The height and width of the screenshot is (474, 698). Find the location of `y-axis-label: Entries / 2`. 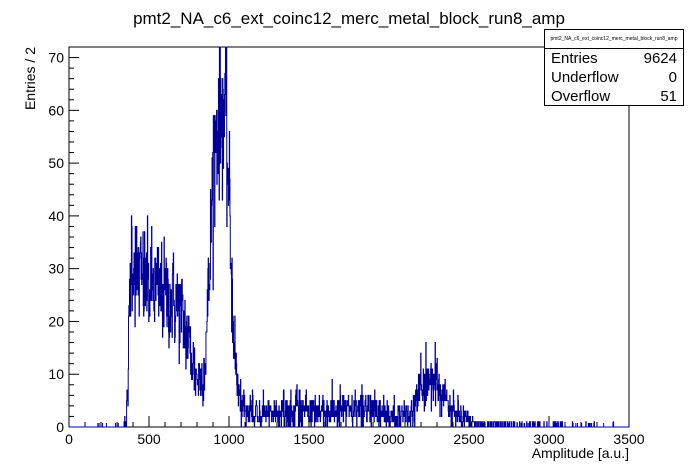

y-axis-label: Entries / 2 is located at coordinates (30, 78).